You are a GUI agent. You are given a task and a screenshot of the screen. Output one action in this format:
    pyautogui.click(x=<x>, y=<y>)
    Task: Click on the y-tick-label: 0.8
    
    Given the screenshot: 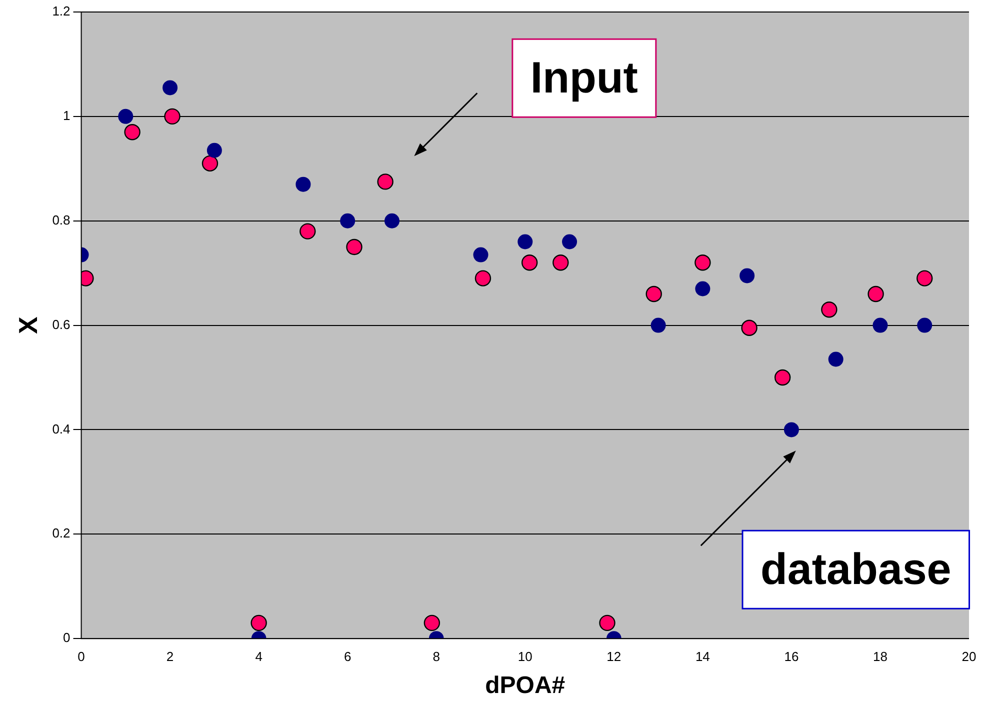 What is the action you would take?
    pyautogui.click(x=61, y=220)
    